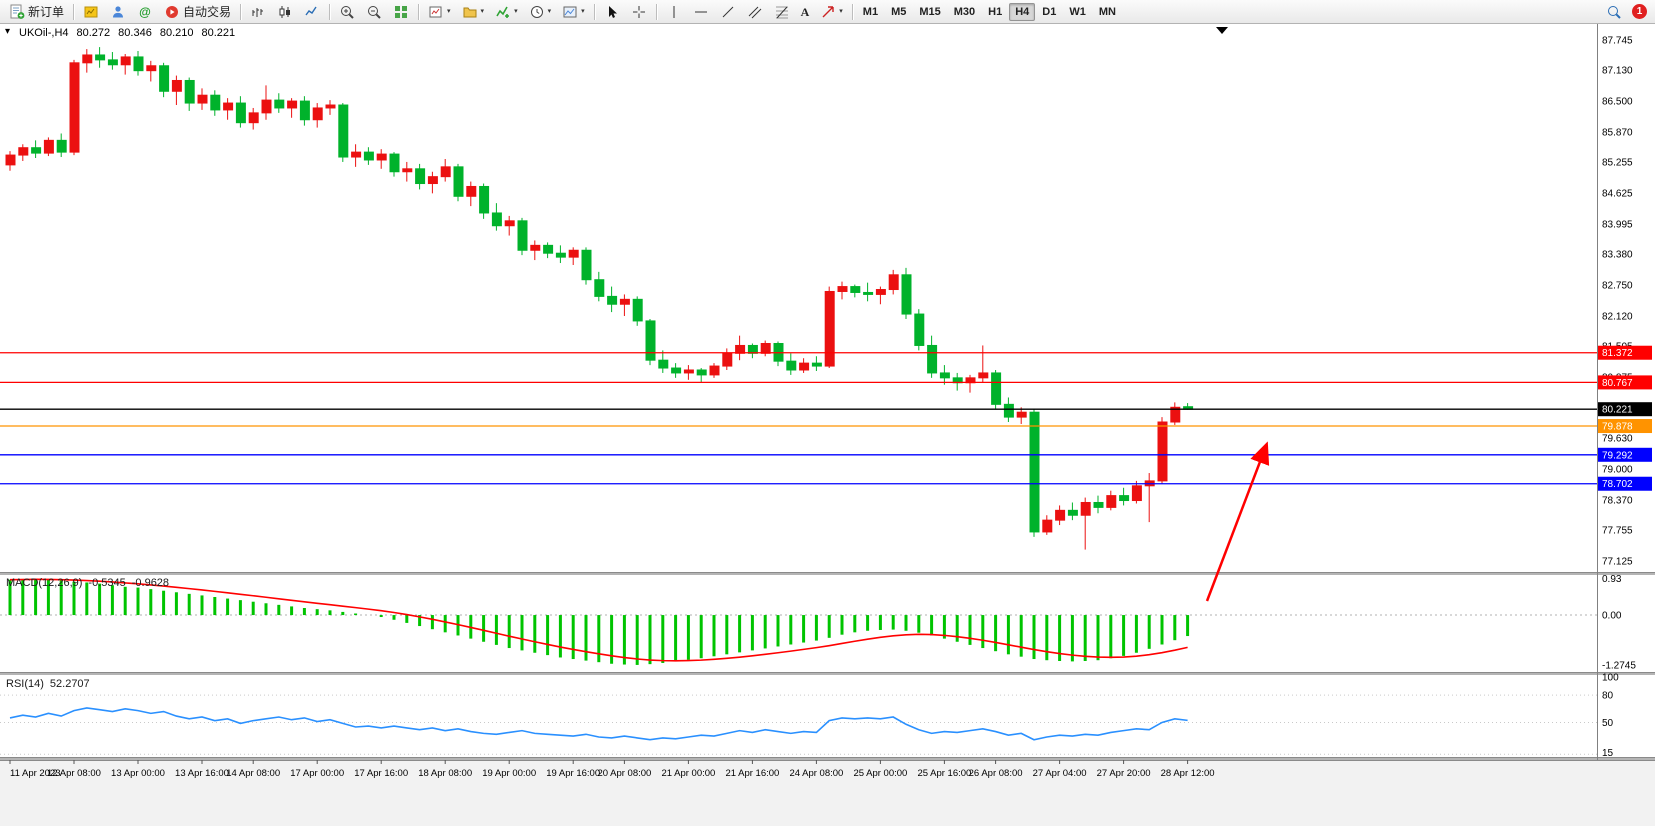  I want to click on zoom-in-button, so click(347, 11).